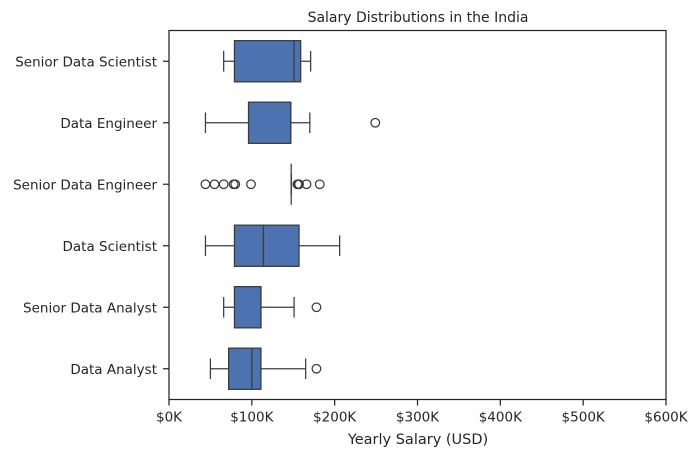  I want to click on x-tick-label: $200K, so click(335, 418).